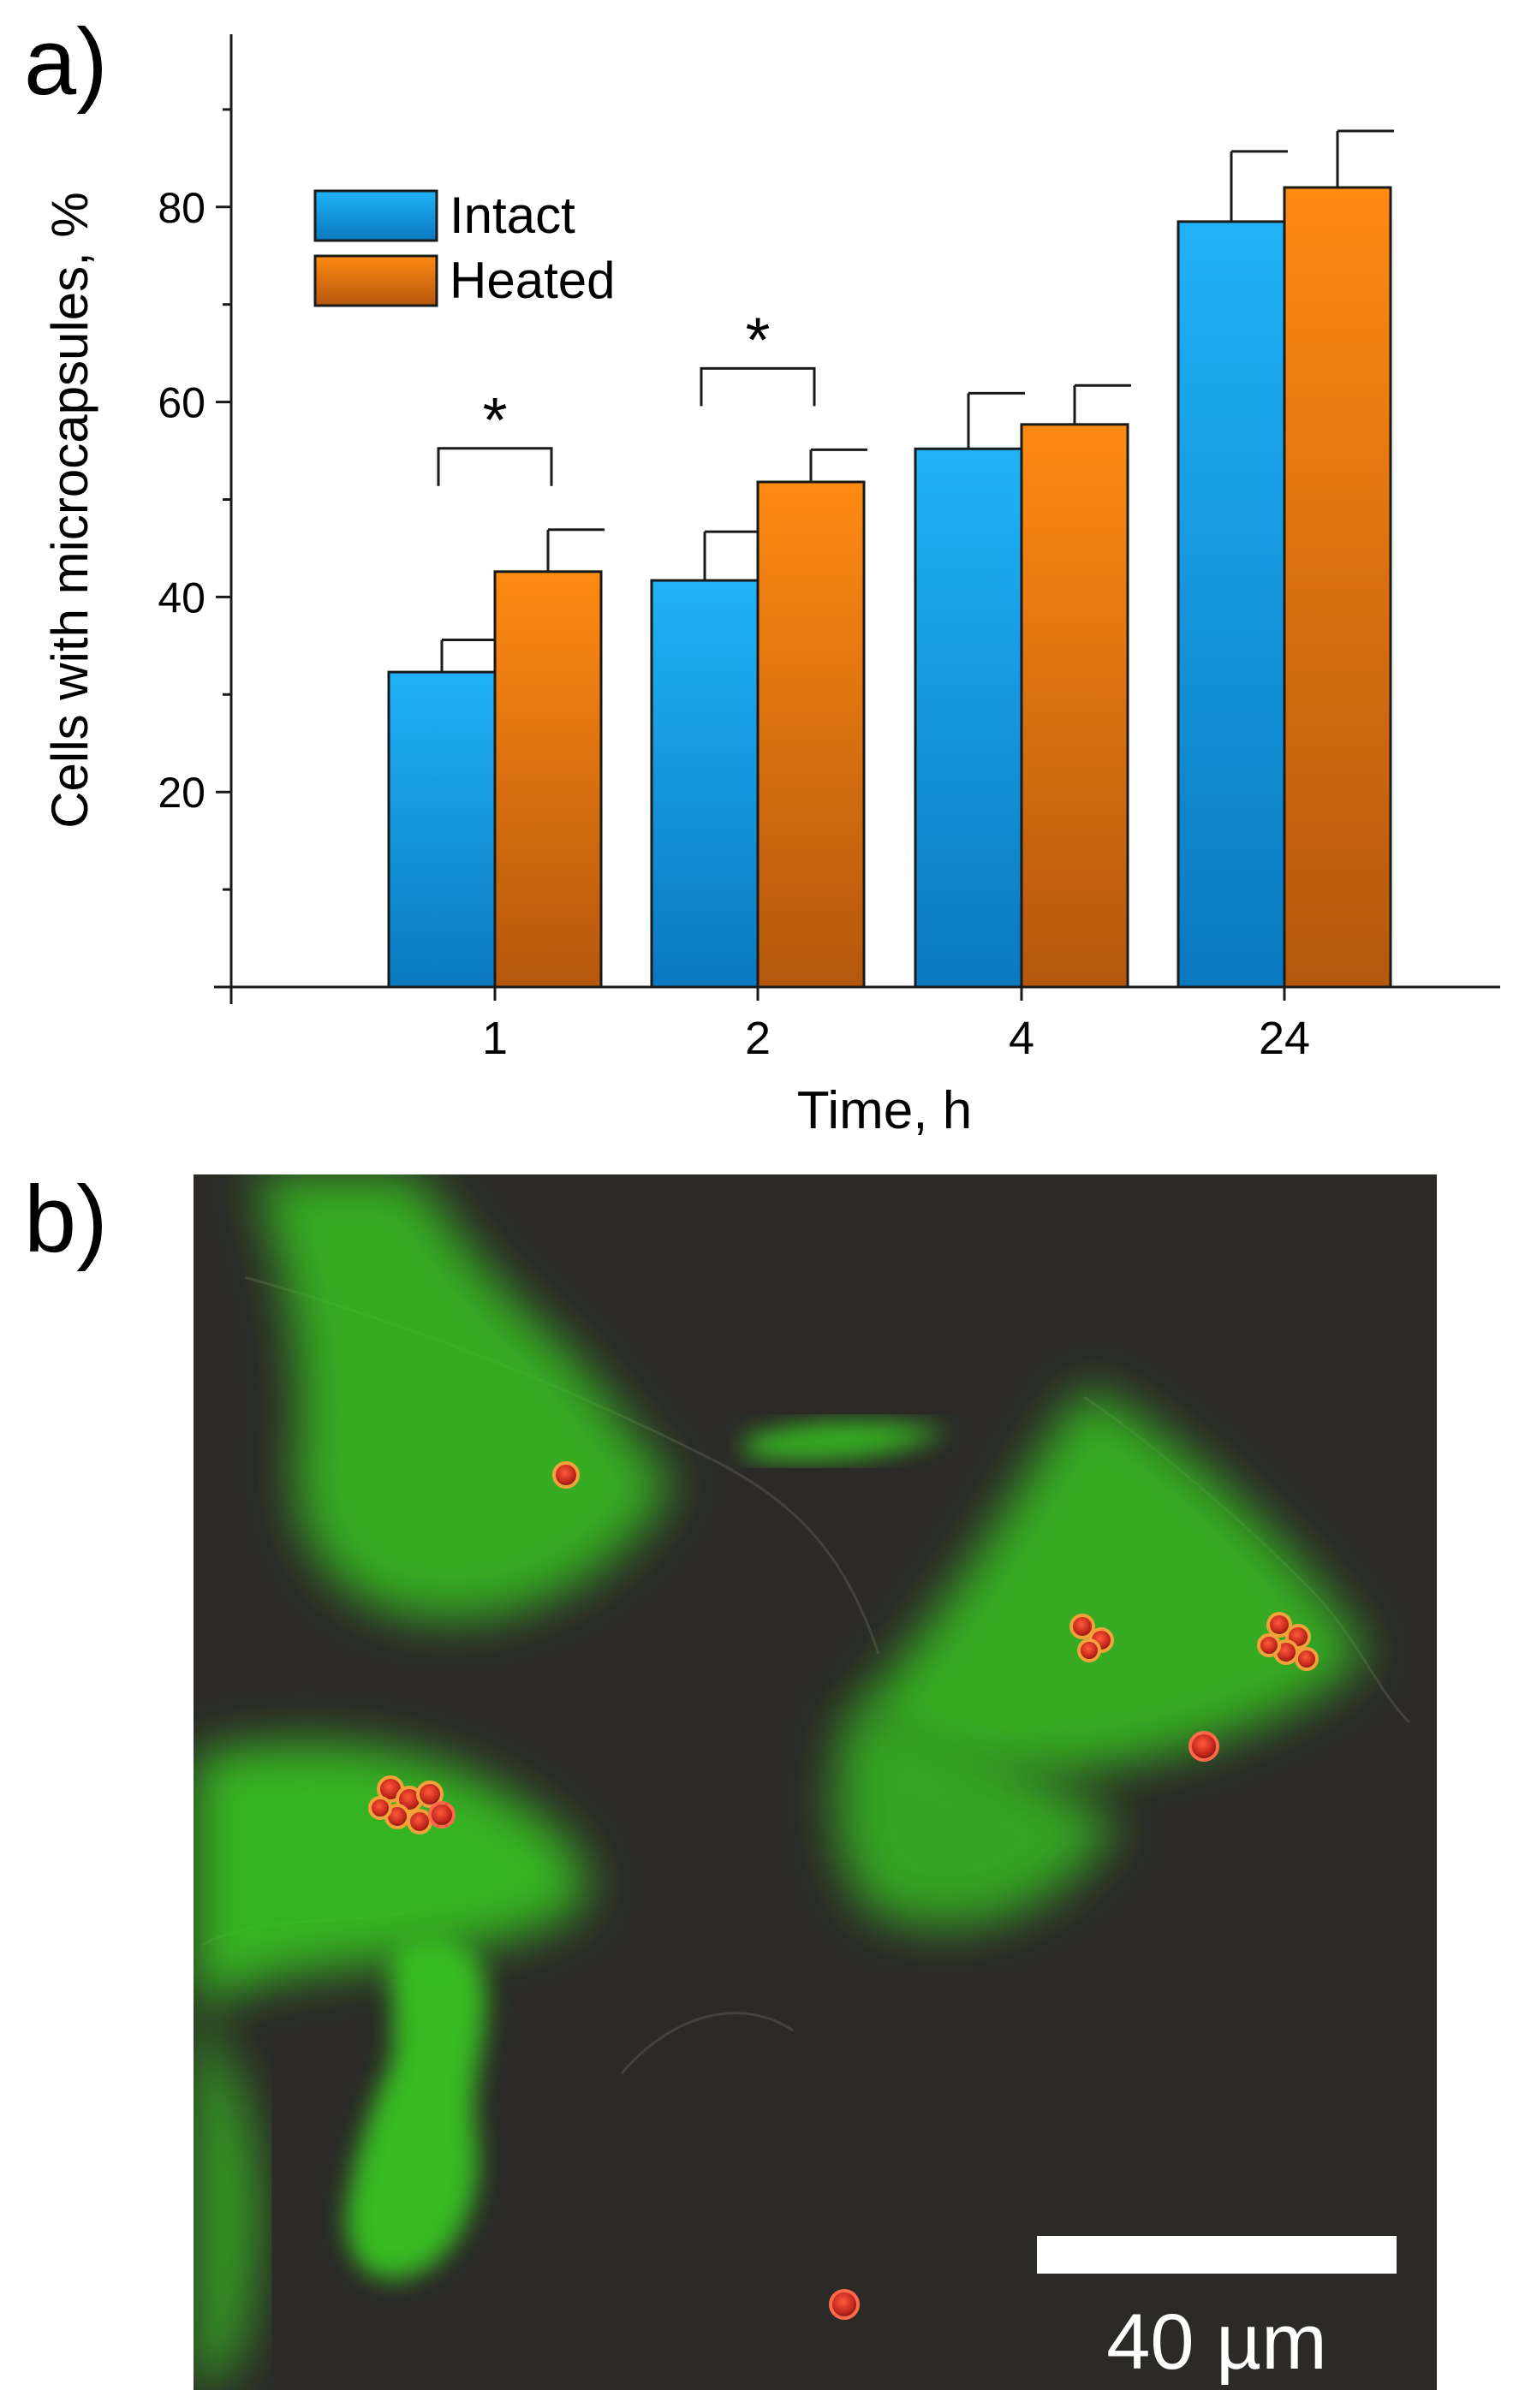 This screenshot has width=1531, height=2408. I want to click on legend-swatch-heated, so click(376, 280).